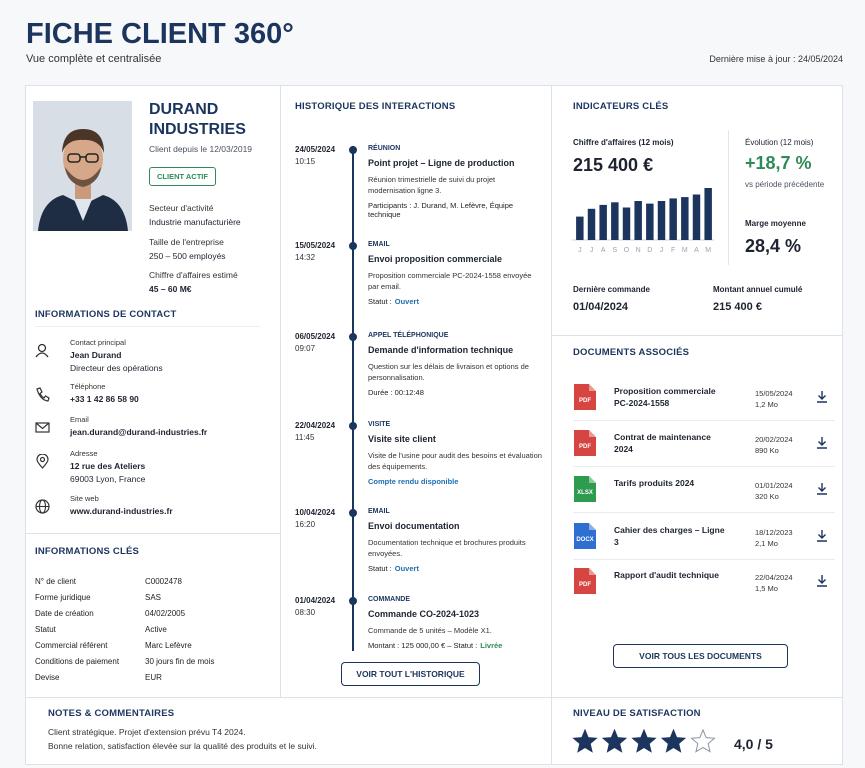  I want to click on entry-time: 16:20, so click(305, 524).